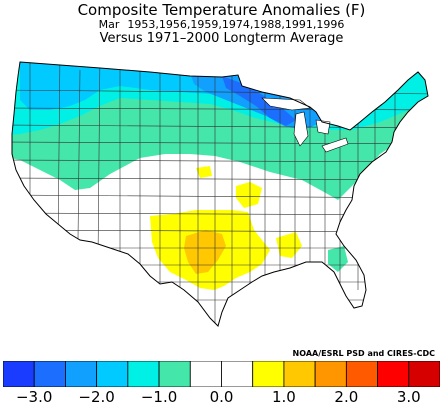  Describe the element at coordinates (289, 245) in the screenshot. I see `anomaly-patch-southeast` at that location.